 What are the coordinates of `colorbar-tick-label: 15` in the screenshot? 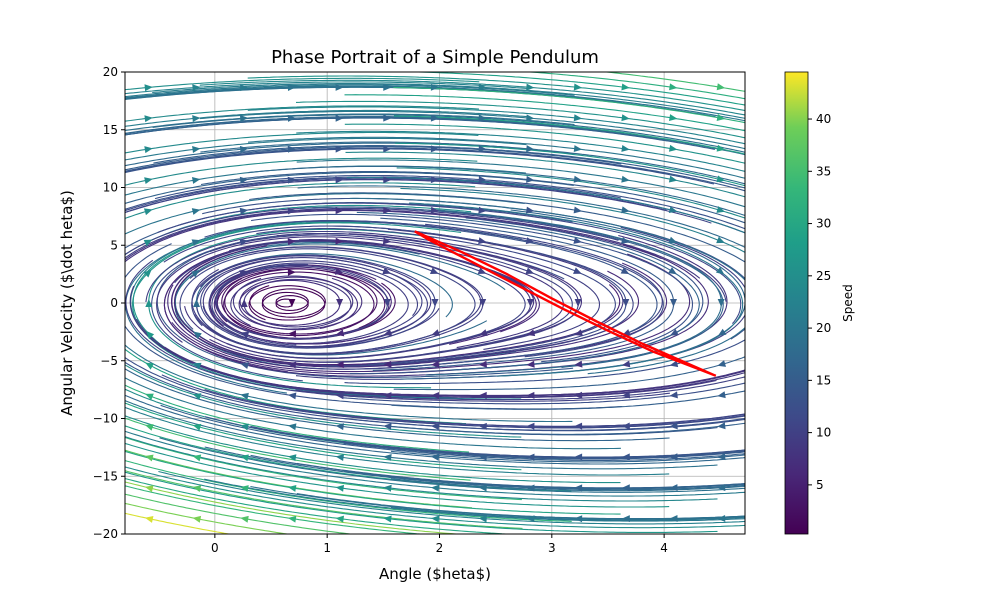 It's located at (823, 380).